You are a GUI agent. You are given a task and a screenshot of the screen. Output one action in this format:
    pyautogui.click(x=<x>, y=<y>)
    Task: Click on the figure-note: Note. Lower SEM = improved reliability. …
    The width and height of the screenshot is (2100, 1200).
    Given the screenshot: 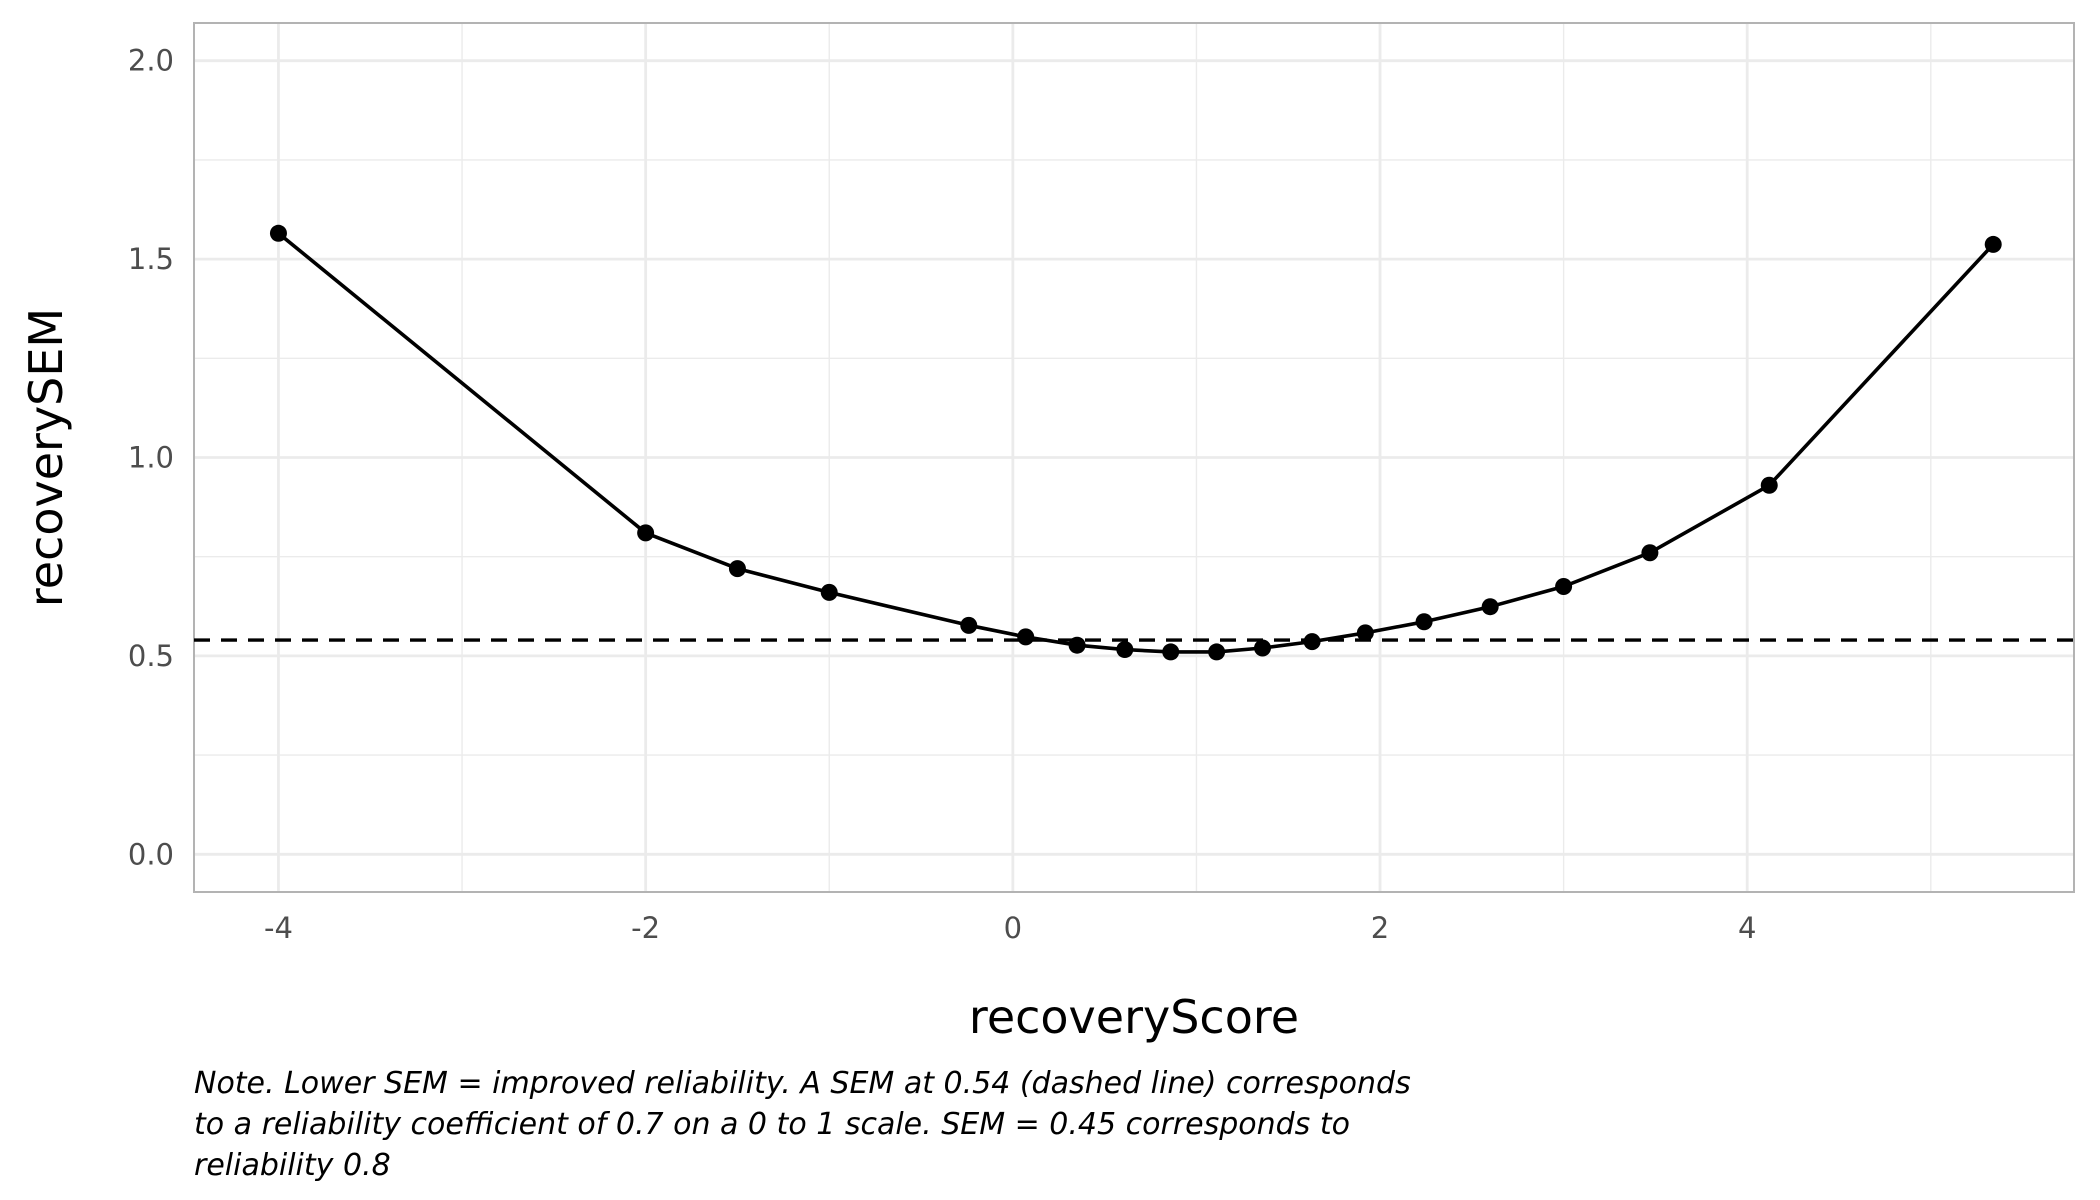 What is the action you would take?
    pyautogui.click(x=844, y=1124)
    